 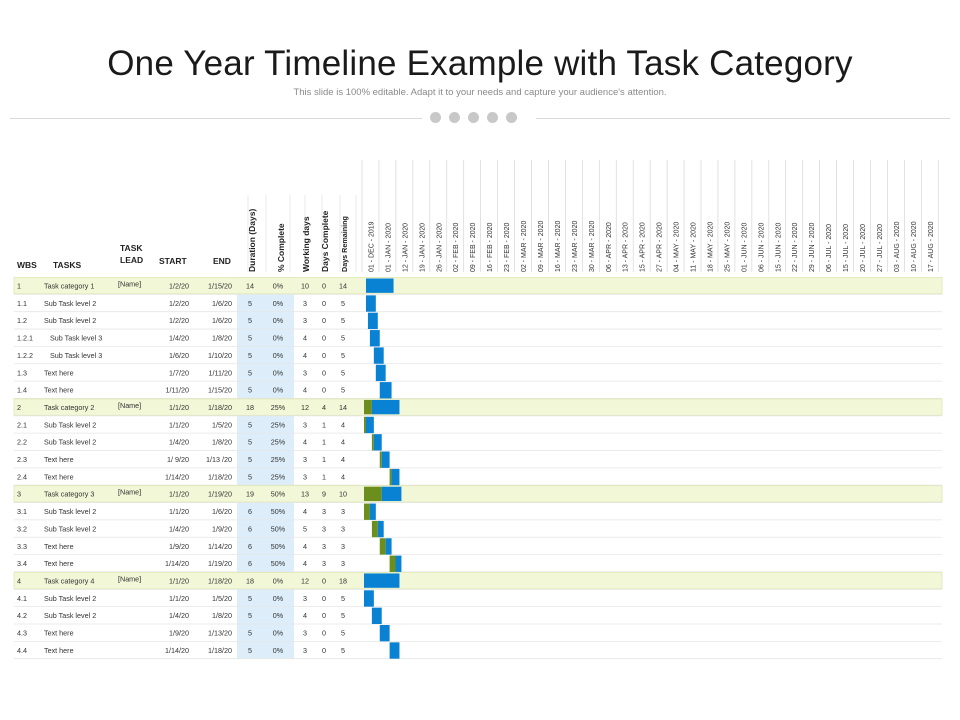 I want to click on cell-end: 1/5/20, so click(x=222, y=424).